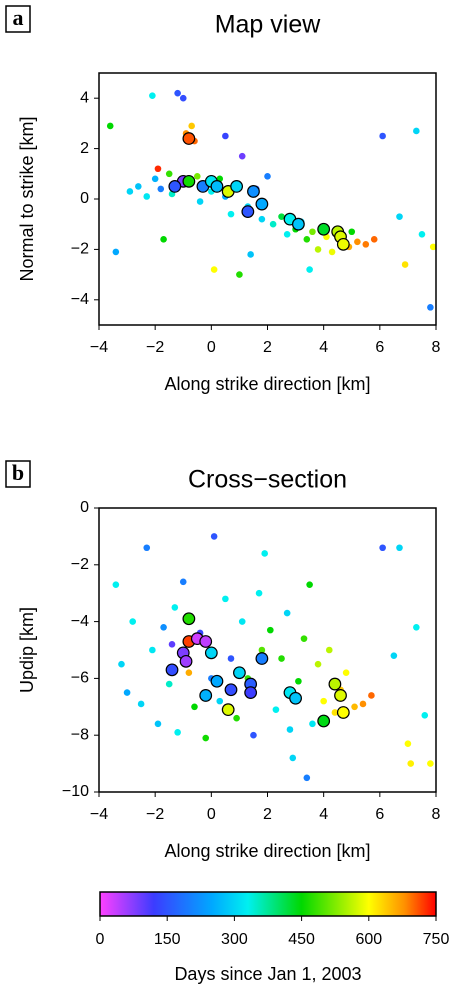 Image resolution: width=456 pixels, height=990 pixels. What do you see at coordinates (27, 650) in the screenshot?
I see `y-axis-label: Updip [km]` at bounding box center [27, 650].